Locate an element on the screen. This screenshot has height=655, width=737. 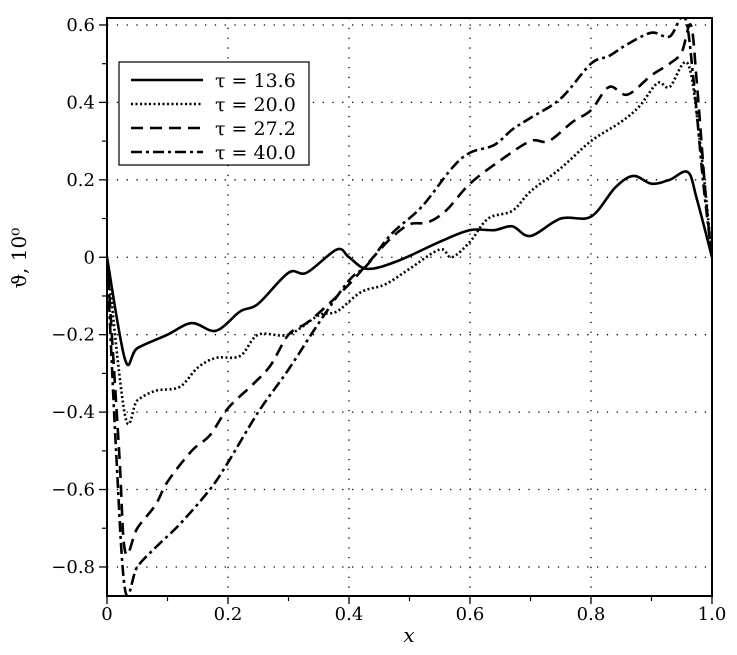
y-tick-label: 0.6 is located at coordinates (80, 25).